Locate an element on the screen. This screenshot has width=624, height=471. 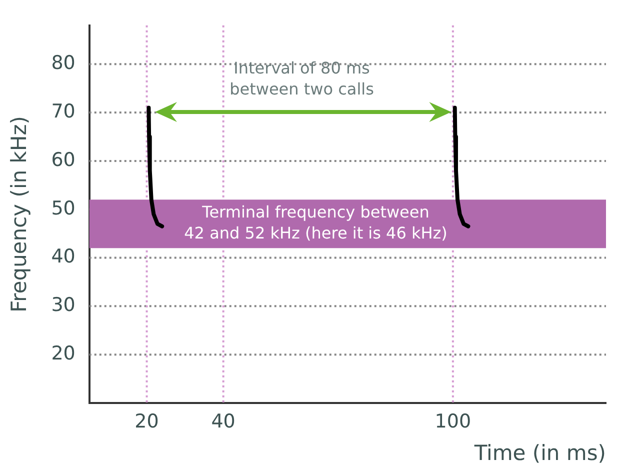
x-tick-label: 20 is located at coordinates (146, 421).